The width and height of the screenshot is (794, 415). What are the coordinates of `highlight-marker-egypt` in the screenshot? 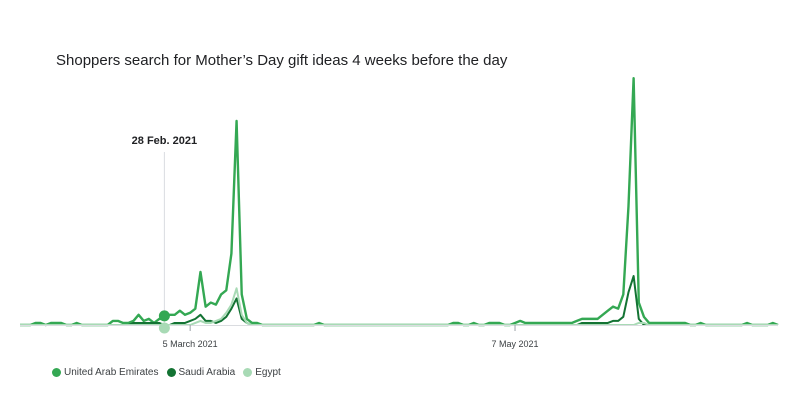 It's located at (164, 328).